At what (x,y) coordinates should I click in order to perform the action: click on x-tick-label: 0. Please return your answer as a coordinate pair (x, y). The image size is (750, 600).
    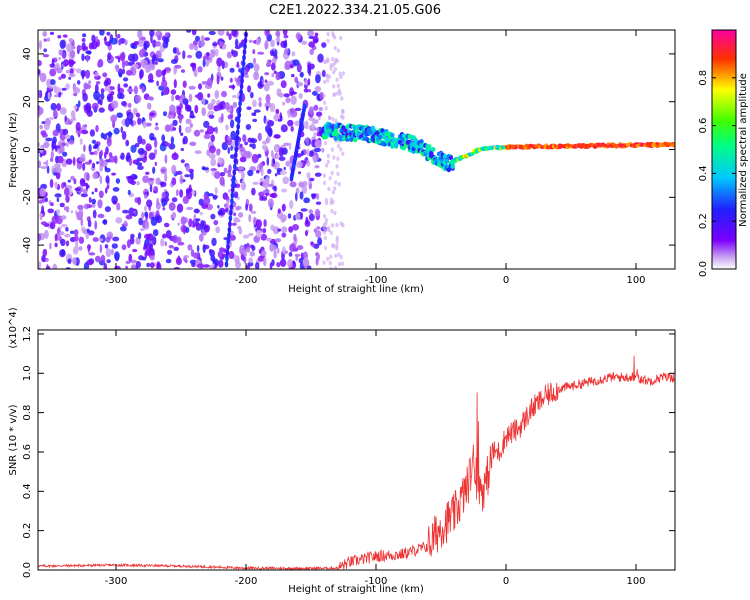
    Looking at the image, I should click on (506, 581).